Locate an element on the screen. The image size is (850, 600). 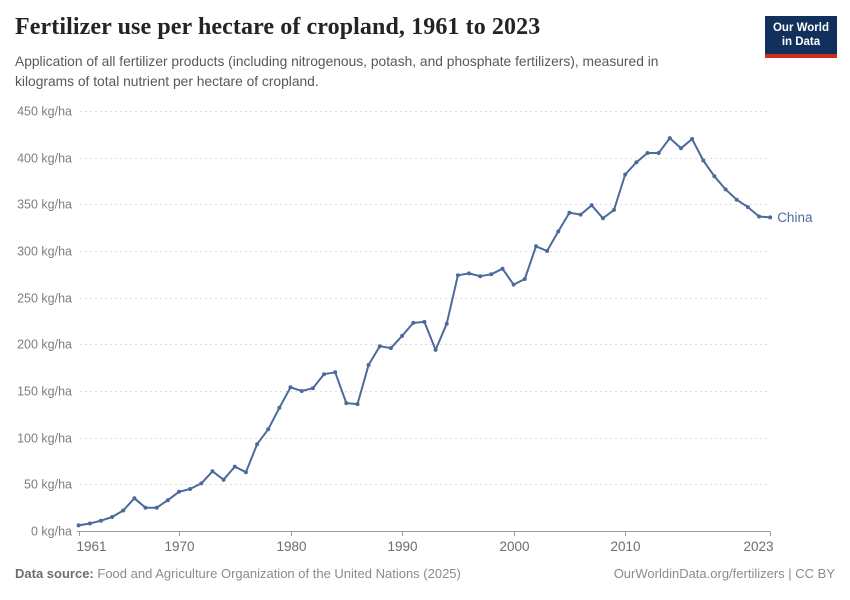
svg-text: 350 kg/ha is located at coordinates (44, 205).